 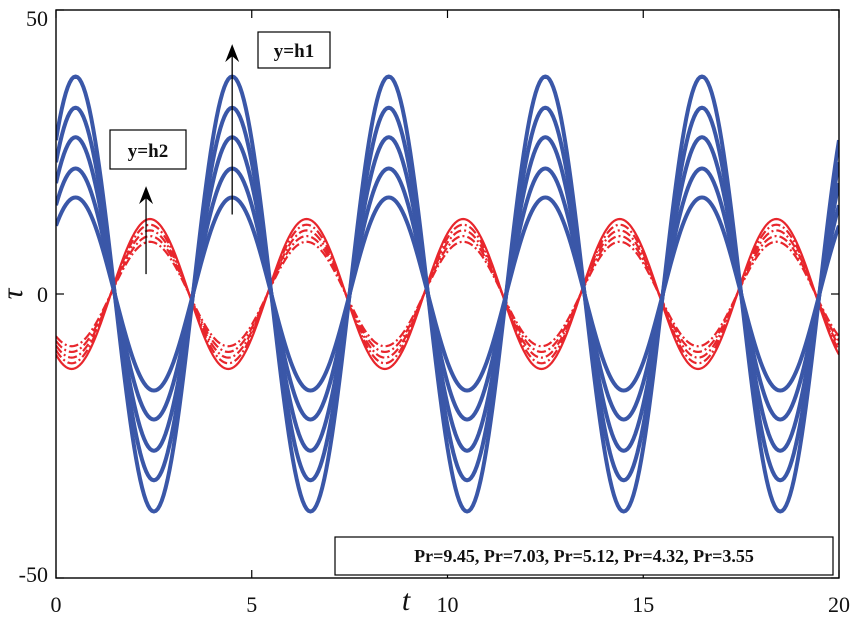 I want to click on annotation-h1-arrow-head, so click(x=232, y=53).